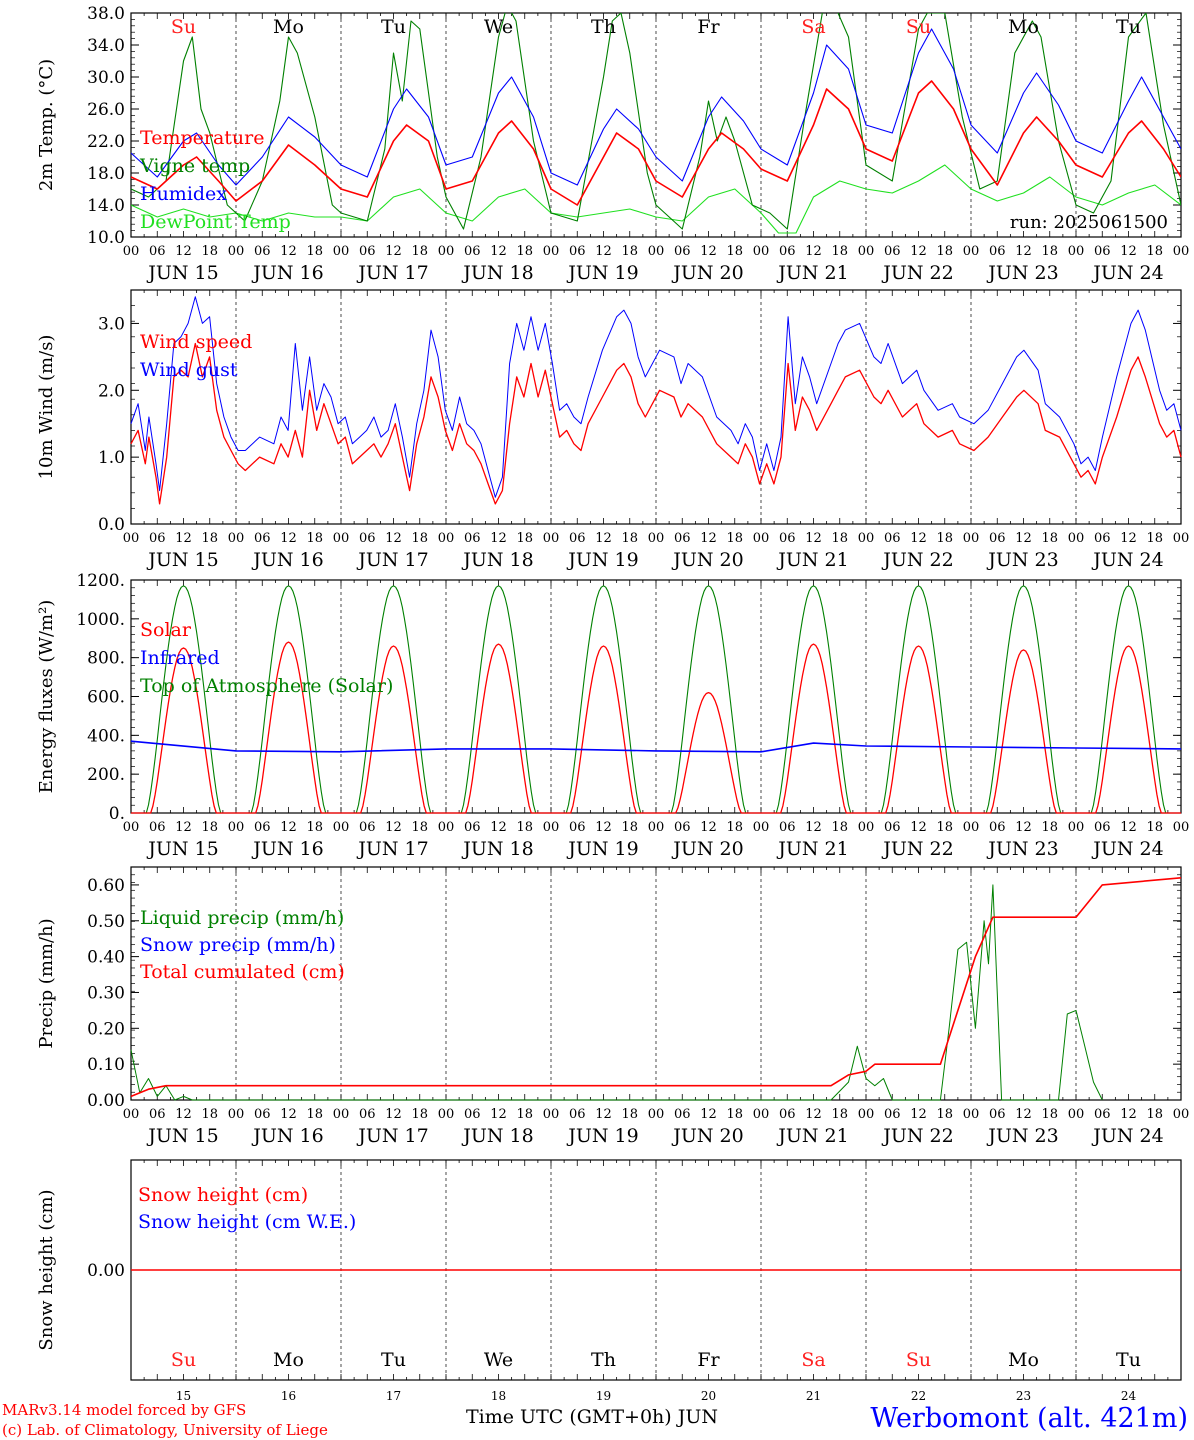 The height and width of the screenshot is (1440, 1194). What do you see at coordinates (202, 138) in the screenshot?
I see `legend-entry: Temperature` at bounding box center [202, 138].